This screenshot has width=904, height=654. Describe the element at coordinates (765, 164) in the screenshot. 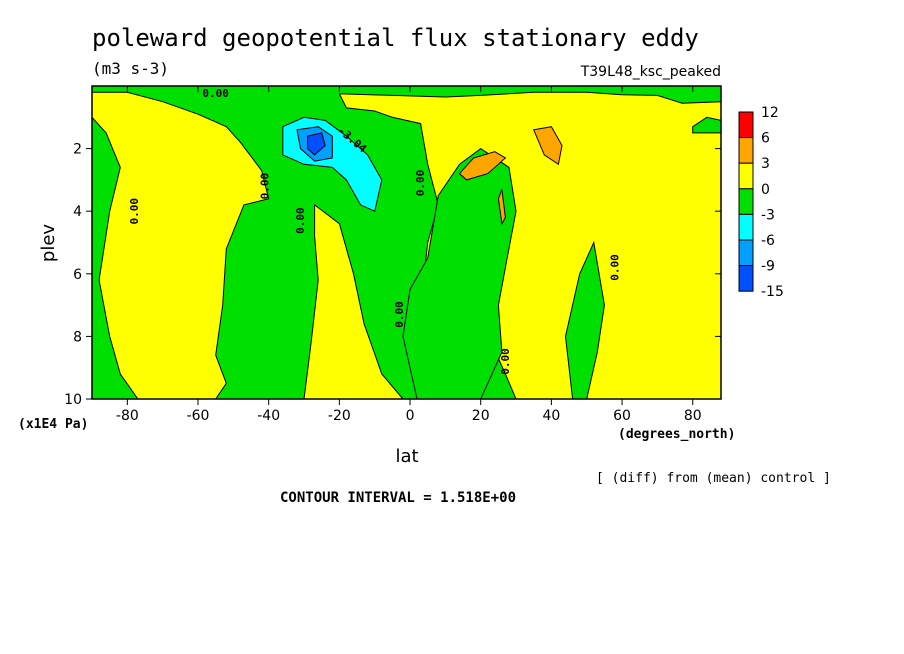

I see `colorbar-label: 3` at that location.